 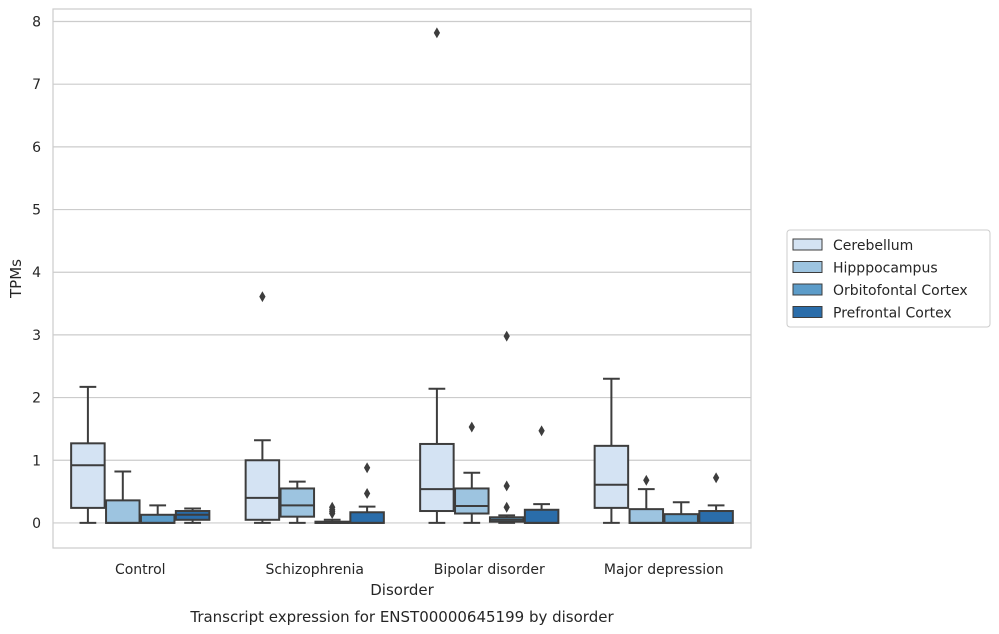 I want to click on y-tick-label: 8, so click(x=36, y=23).